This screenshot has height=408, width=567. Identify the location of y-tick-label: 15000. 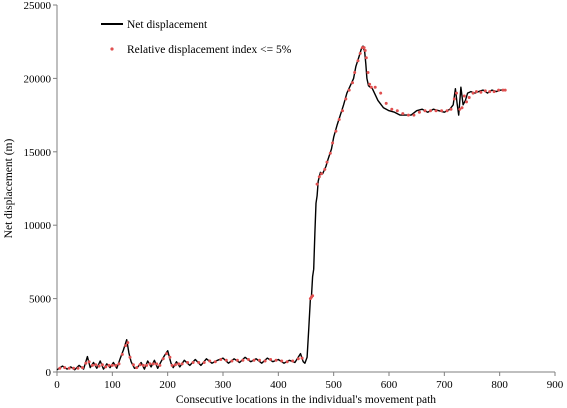
(38, 153).